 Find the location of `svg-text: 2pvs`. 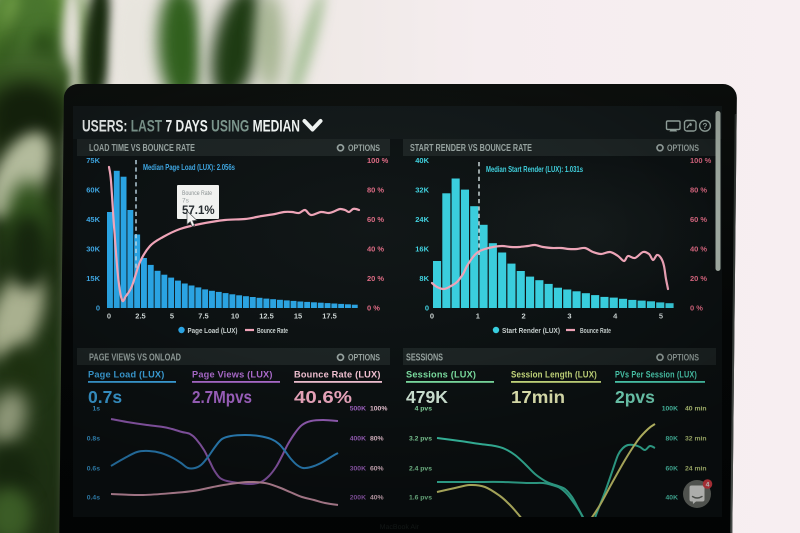

svg-text: 2pvs is located at coordinates (635, 397).